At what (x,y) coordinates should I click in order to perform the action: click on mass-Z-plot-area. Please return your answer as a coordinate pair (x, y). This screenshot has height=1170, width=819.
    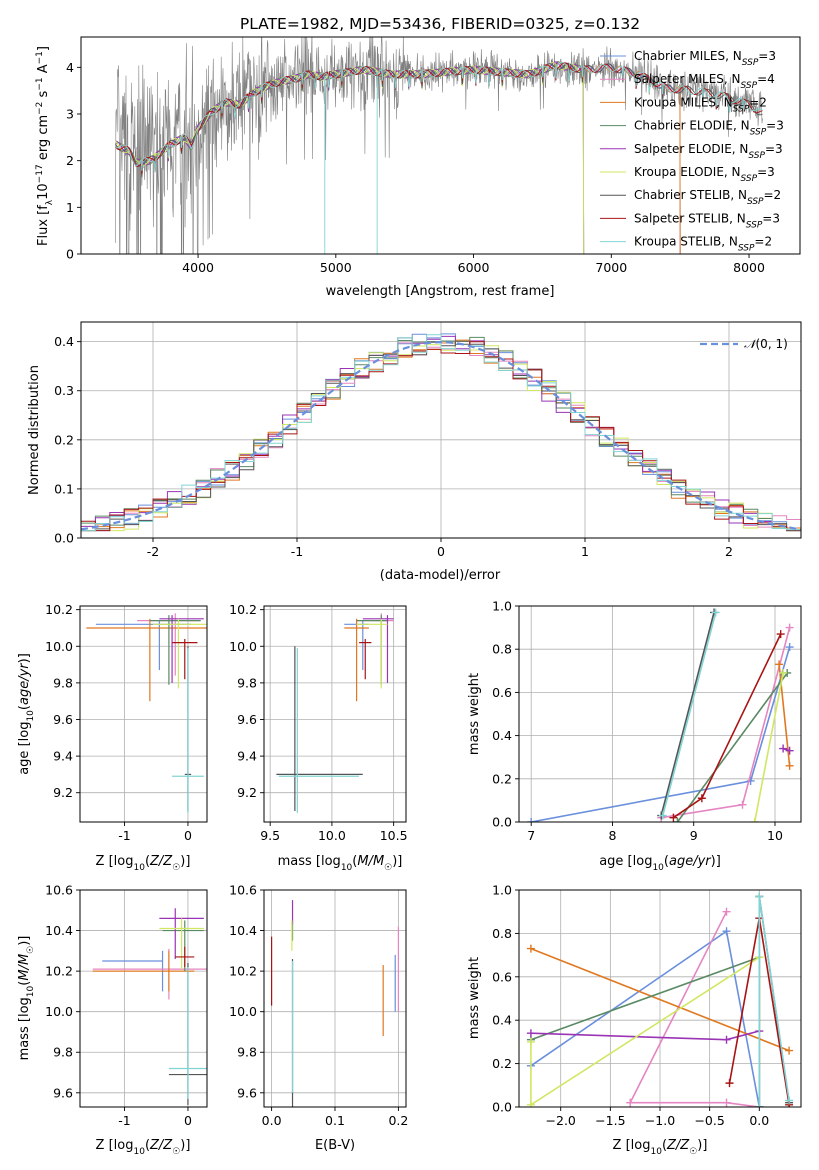
    Looking at the image, I should click on (149, 1006).